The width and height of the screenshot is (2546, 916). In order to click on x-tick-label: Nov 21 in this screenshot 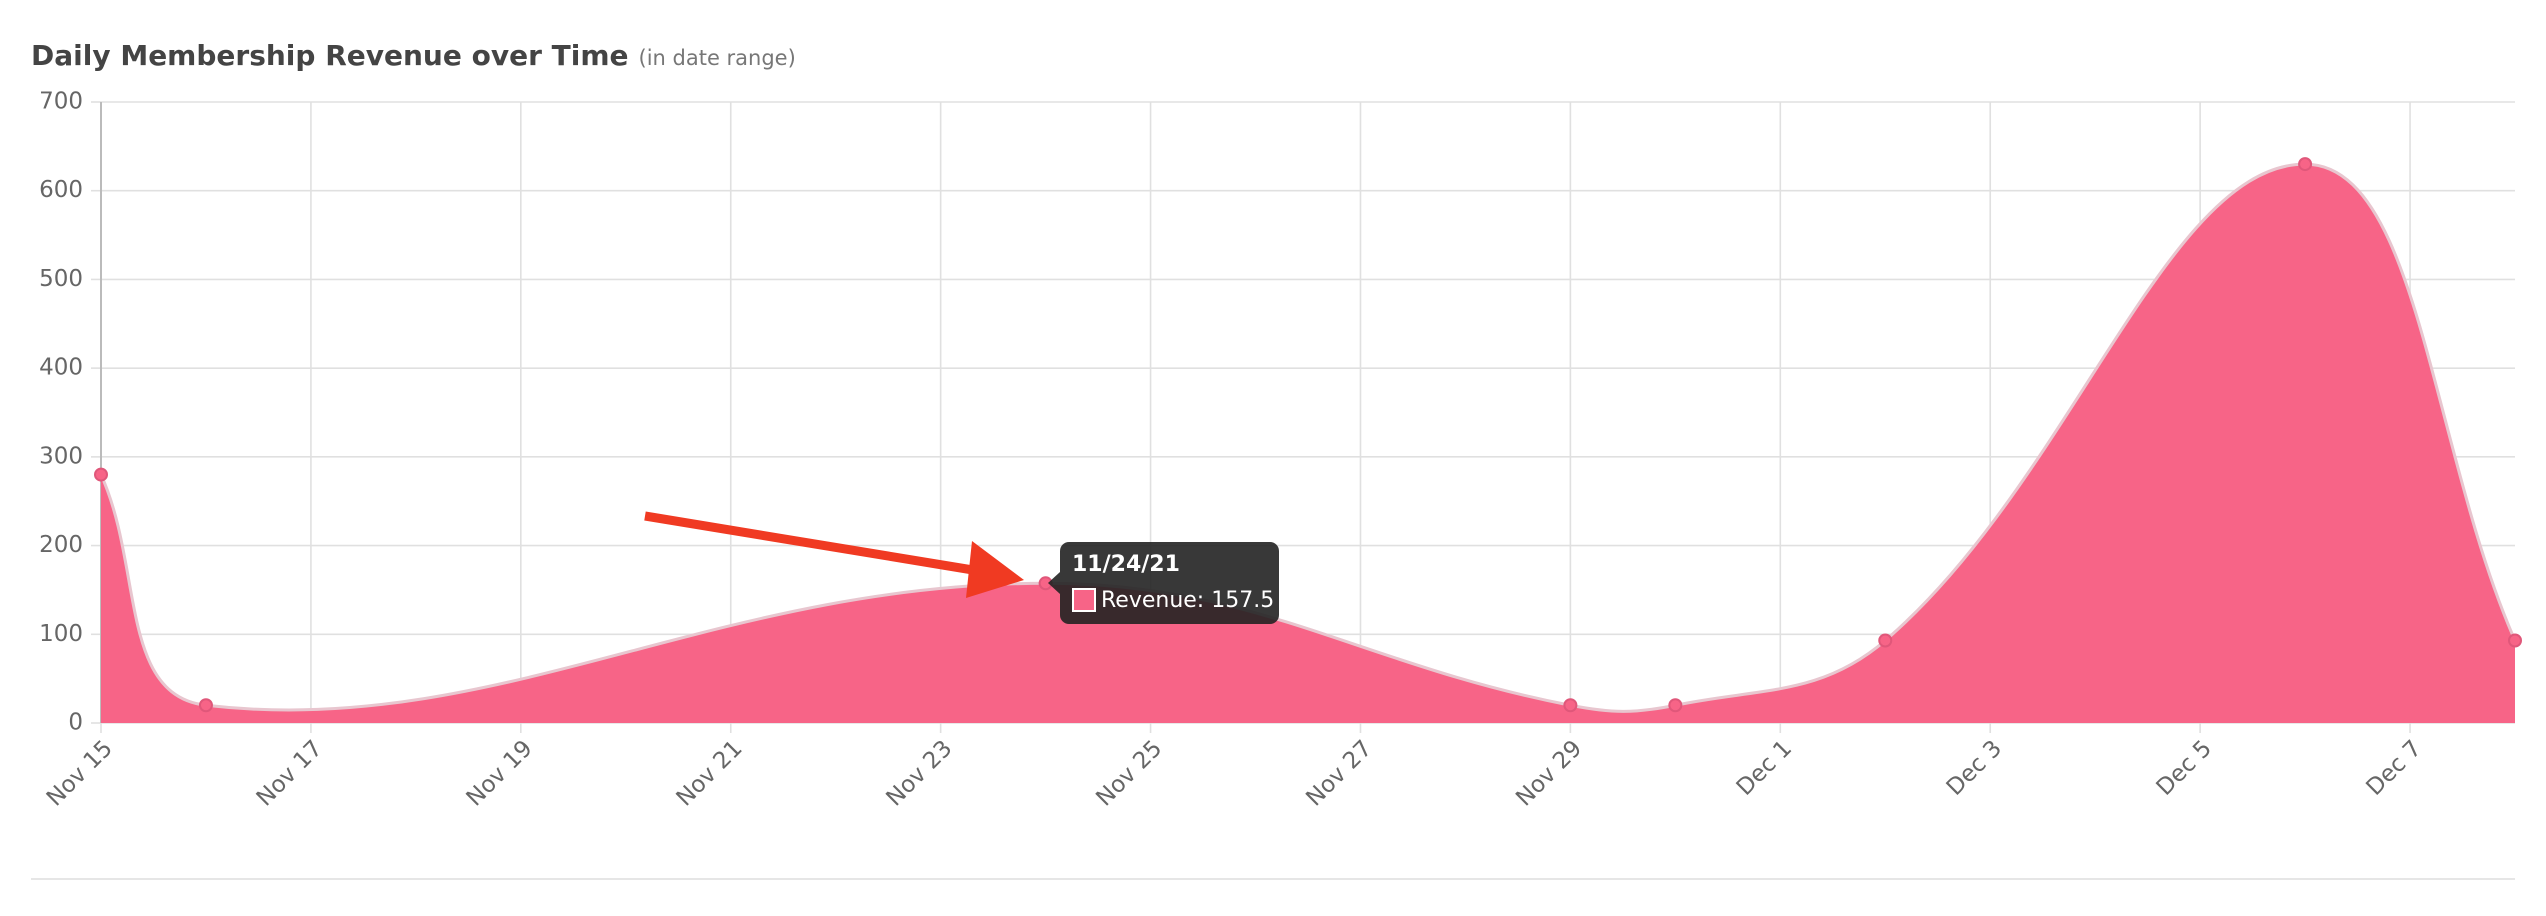, I will do `click(710, 773)`.